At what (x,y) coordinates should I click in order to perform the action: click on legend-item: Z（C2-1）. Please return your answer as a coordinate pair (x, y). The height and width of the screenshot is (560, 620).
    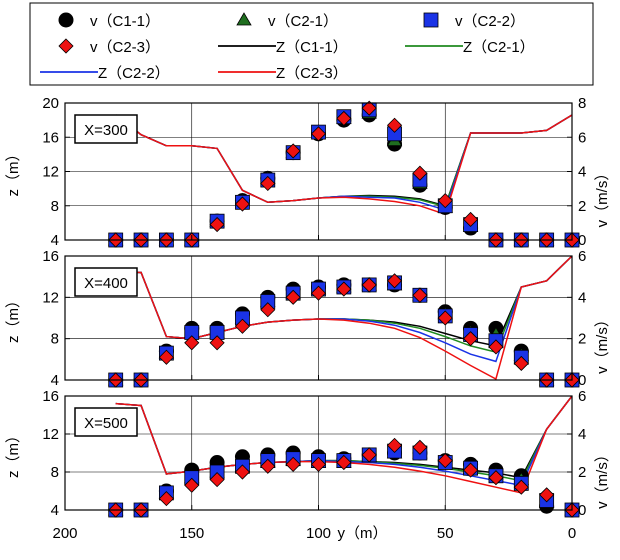
    Looking at the image, I should click on (470, 47).